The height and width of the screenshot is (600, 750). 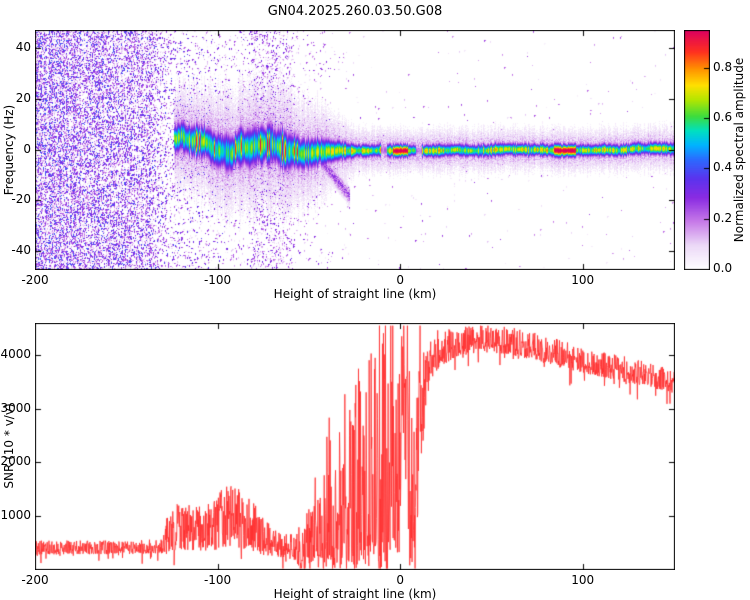 I want to click on y-tick-label: -20, so click(x=21, y=199).